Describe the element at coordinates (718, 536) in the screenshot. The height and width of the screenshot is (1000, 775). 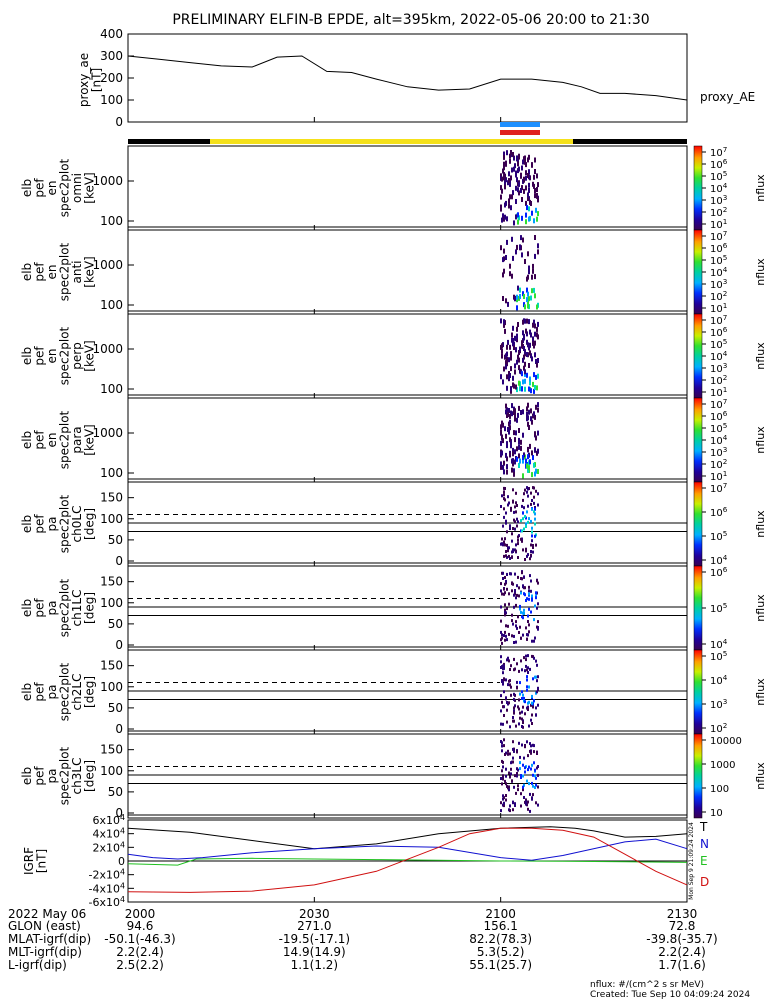
I see `spec_pa_ch0-ztick-label: 105` at that location.